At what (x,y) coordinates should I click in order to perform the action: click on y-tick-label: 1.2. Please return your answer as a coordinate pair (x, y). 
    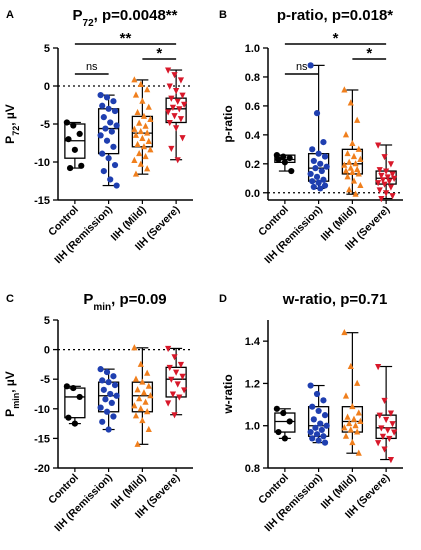
    Looking at the image, I should click on (252, 384).